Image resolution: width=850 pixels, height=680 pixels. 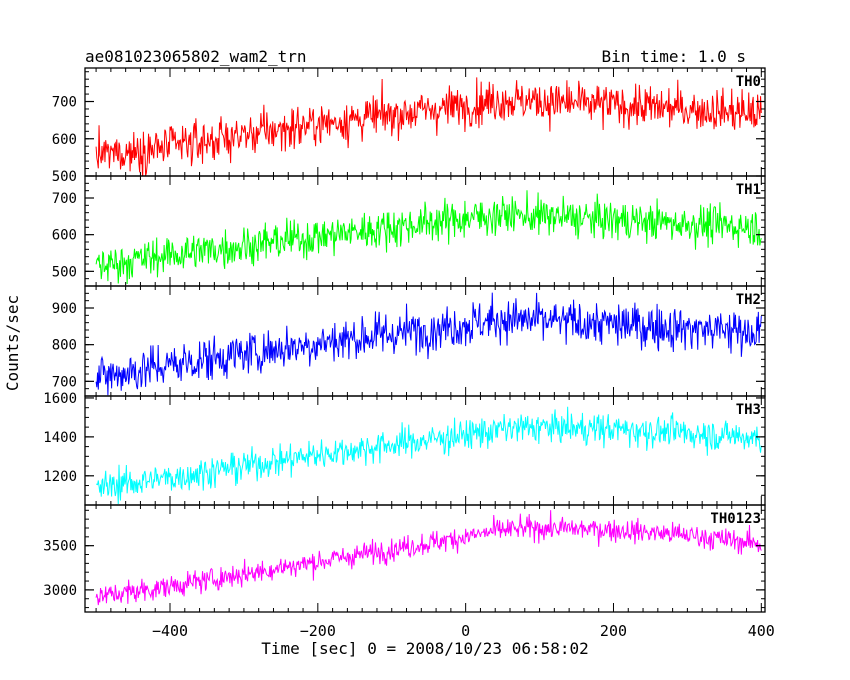 What do you see at coordinates (428, 126) in the screenshot?
I see `series-th0` at bounding box center [428, 126].